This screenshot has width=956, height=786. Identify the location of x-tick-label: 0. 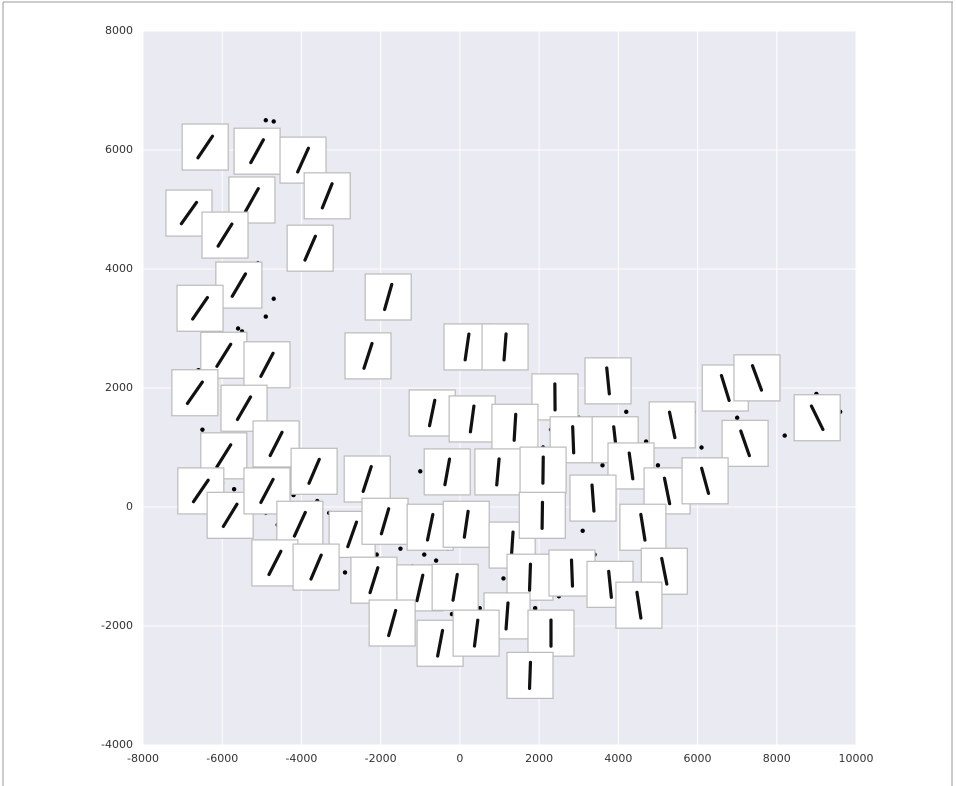
(459, 758).